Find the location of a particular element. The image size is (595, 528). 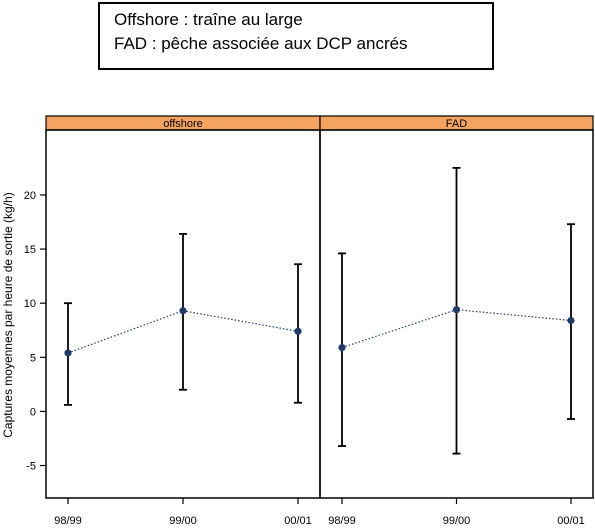

y-tick-label: 10 is located at coordinates (30, 304).